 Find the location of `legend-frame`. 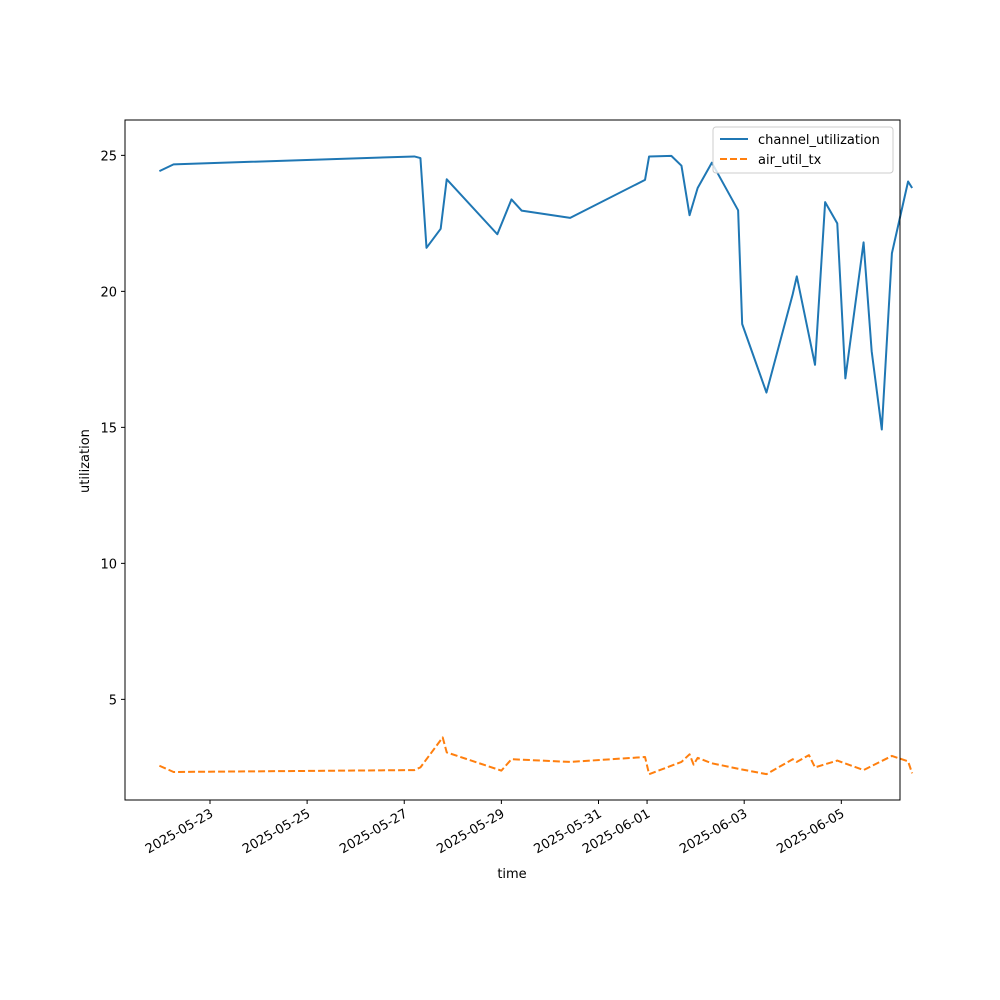

legend-frame is located at coordinates (803, 150).